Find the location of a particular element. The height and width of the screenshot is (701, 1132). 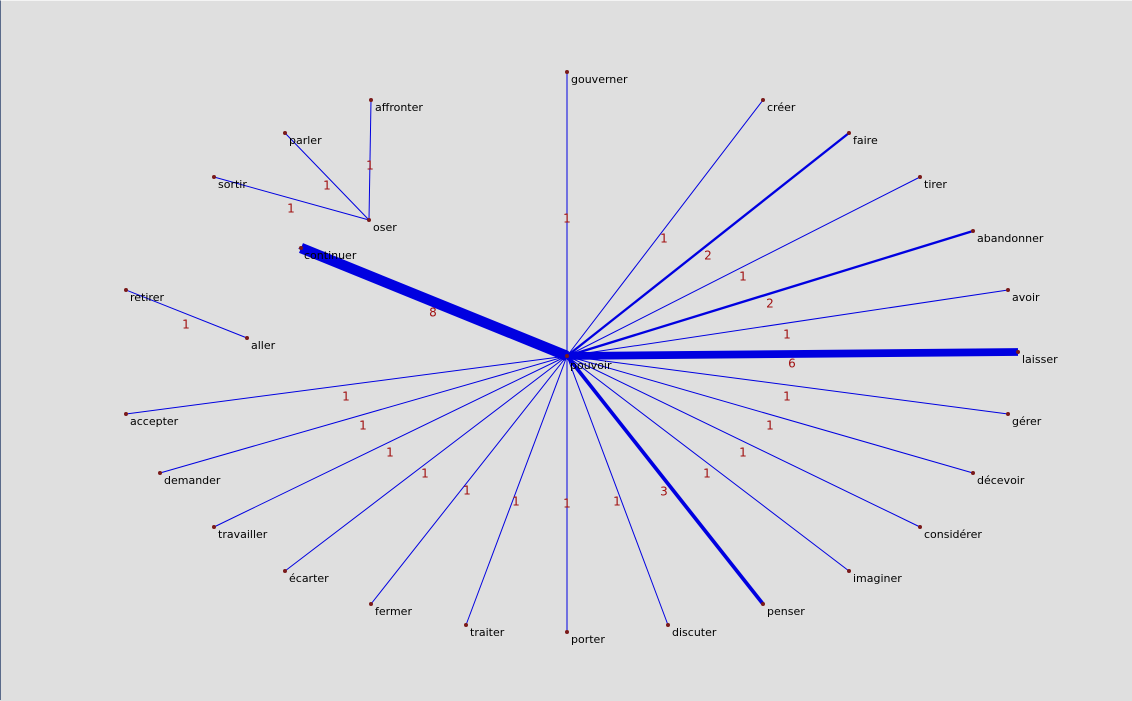

node-label-retirer: retirer is located at coordinates (147, 297).